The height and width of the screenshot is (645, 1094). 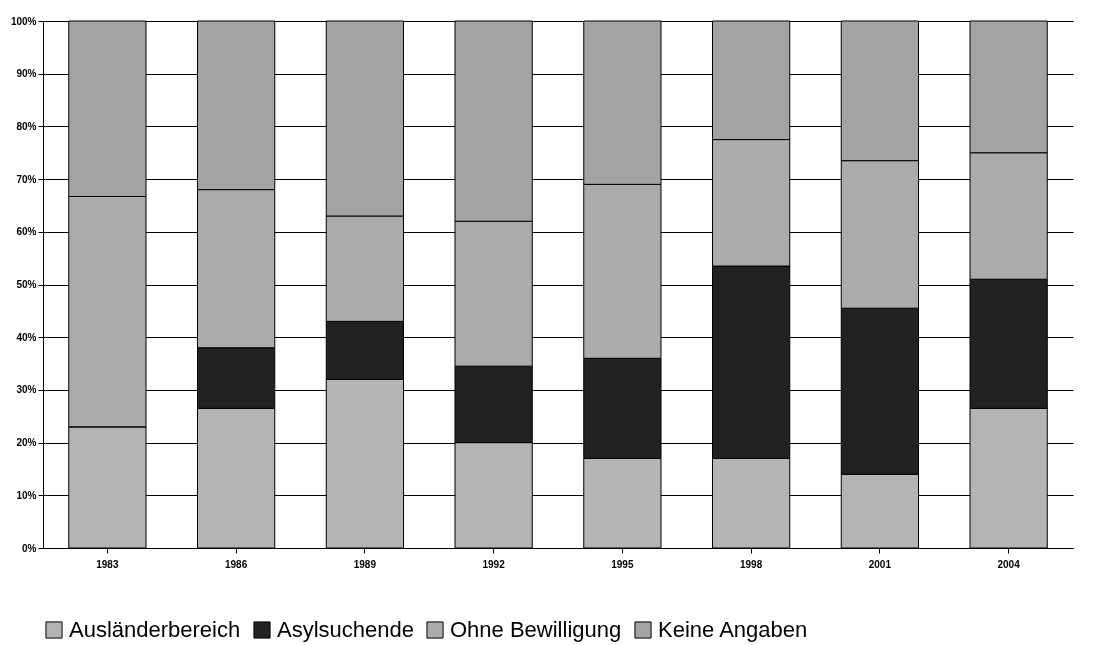 What do you see at coordinates (494, 564) in the screenshot?
I see `x-tick-label: 1992` at bounding box center [494, 564].